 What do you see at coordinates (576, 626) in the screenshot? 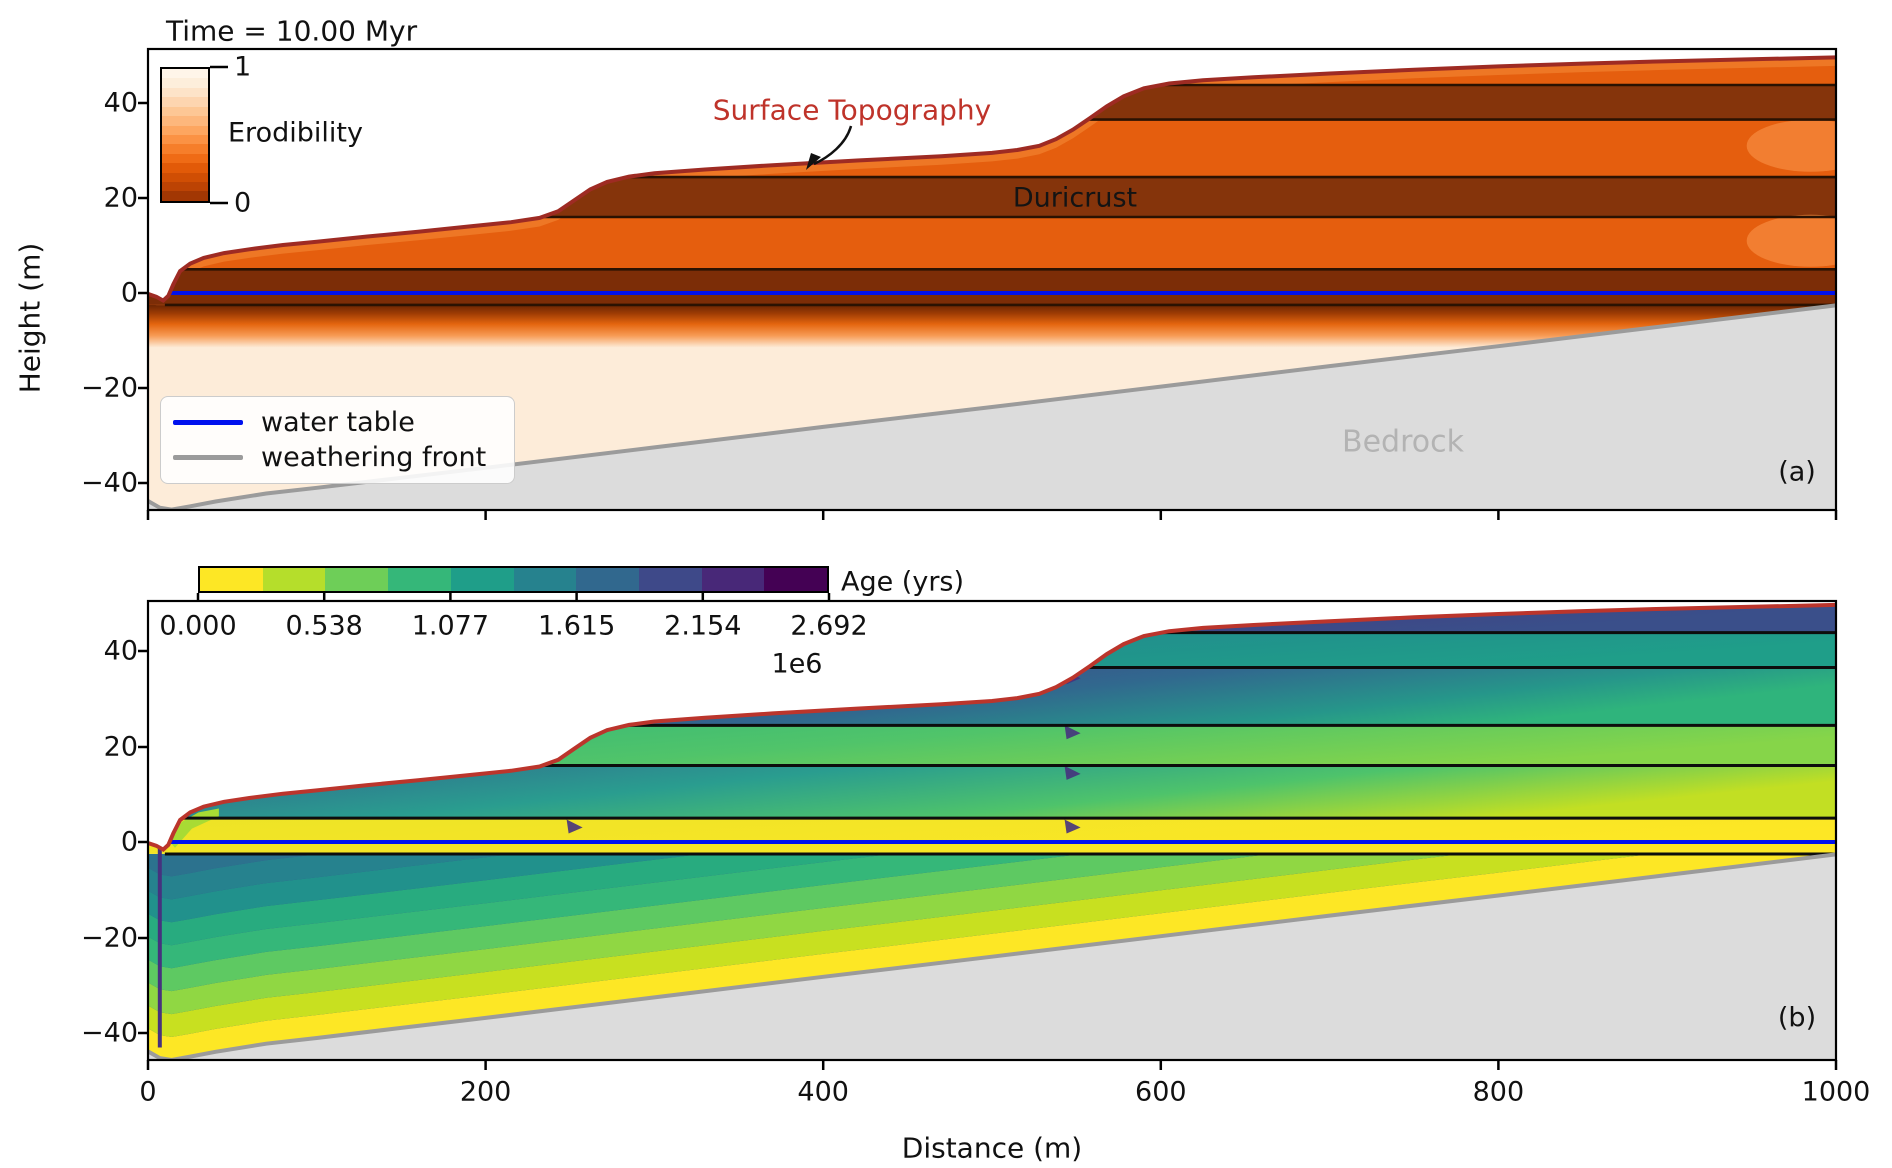
I see `tick-label: 1.615` at bounding box center [576, 626].